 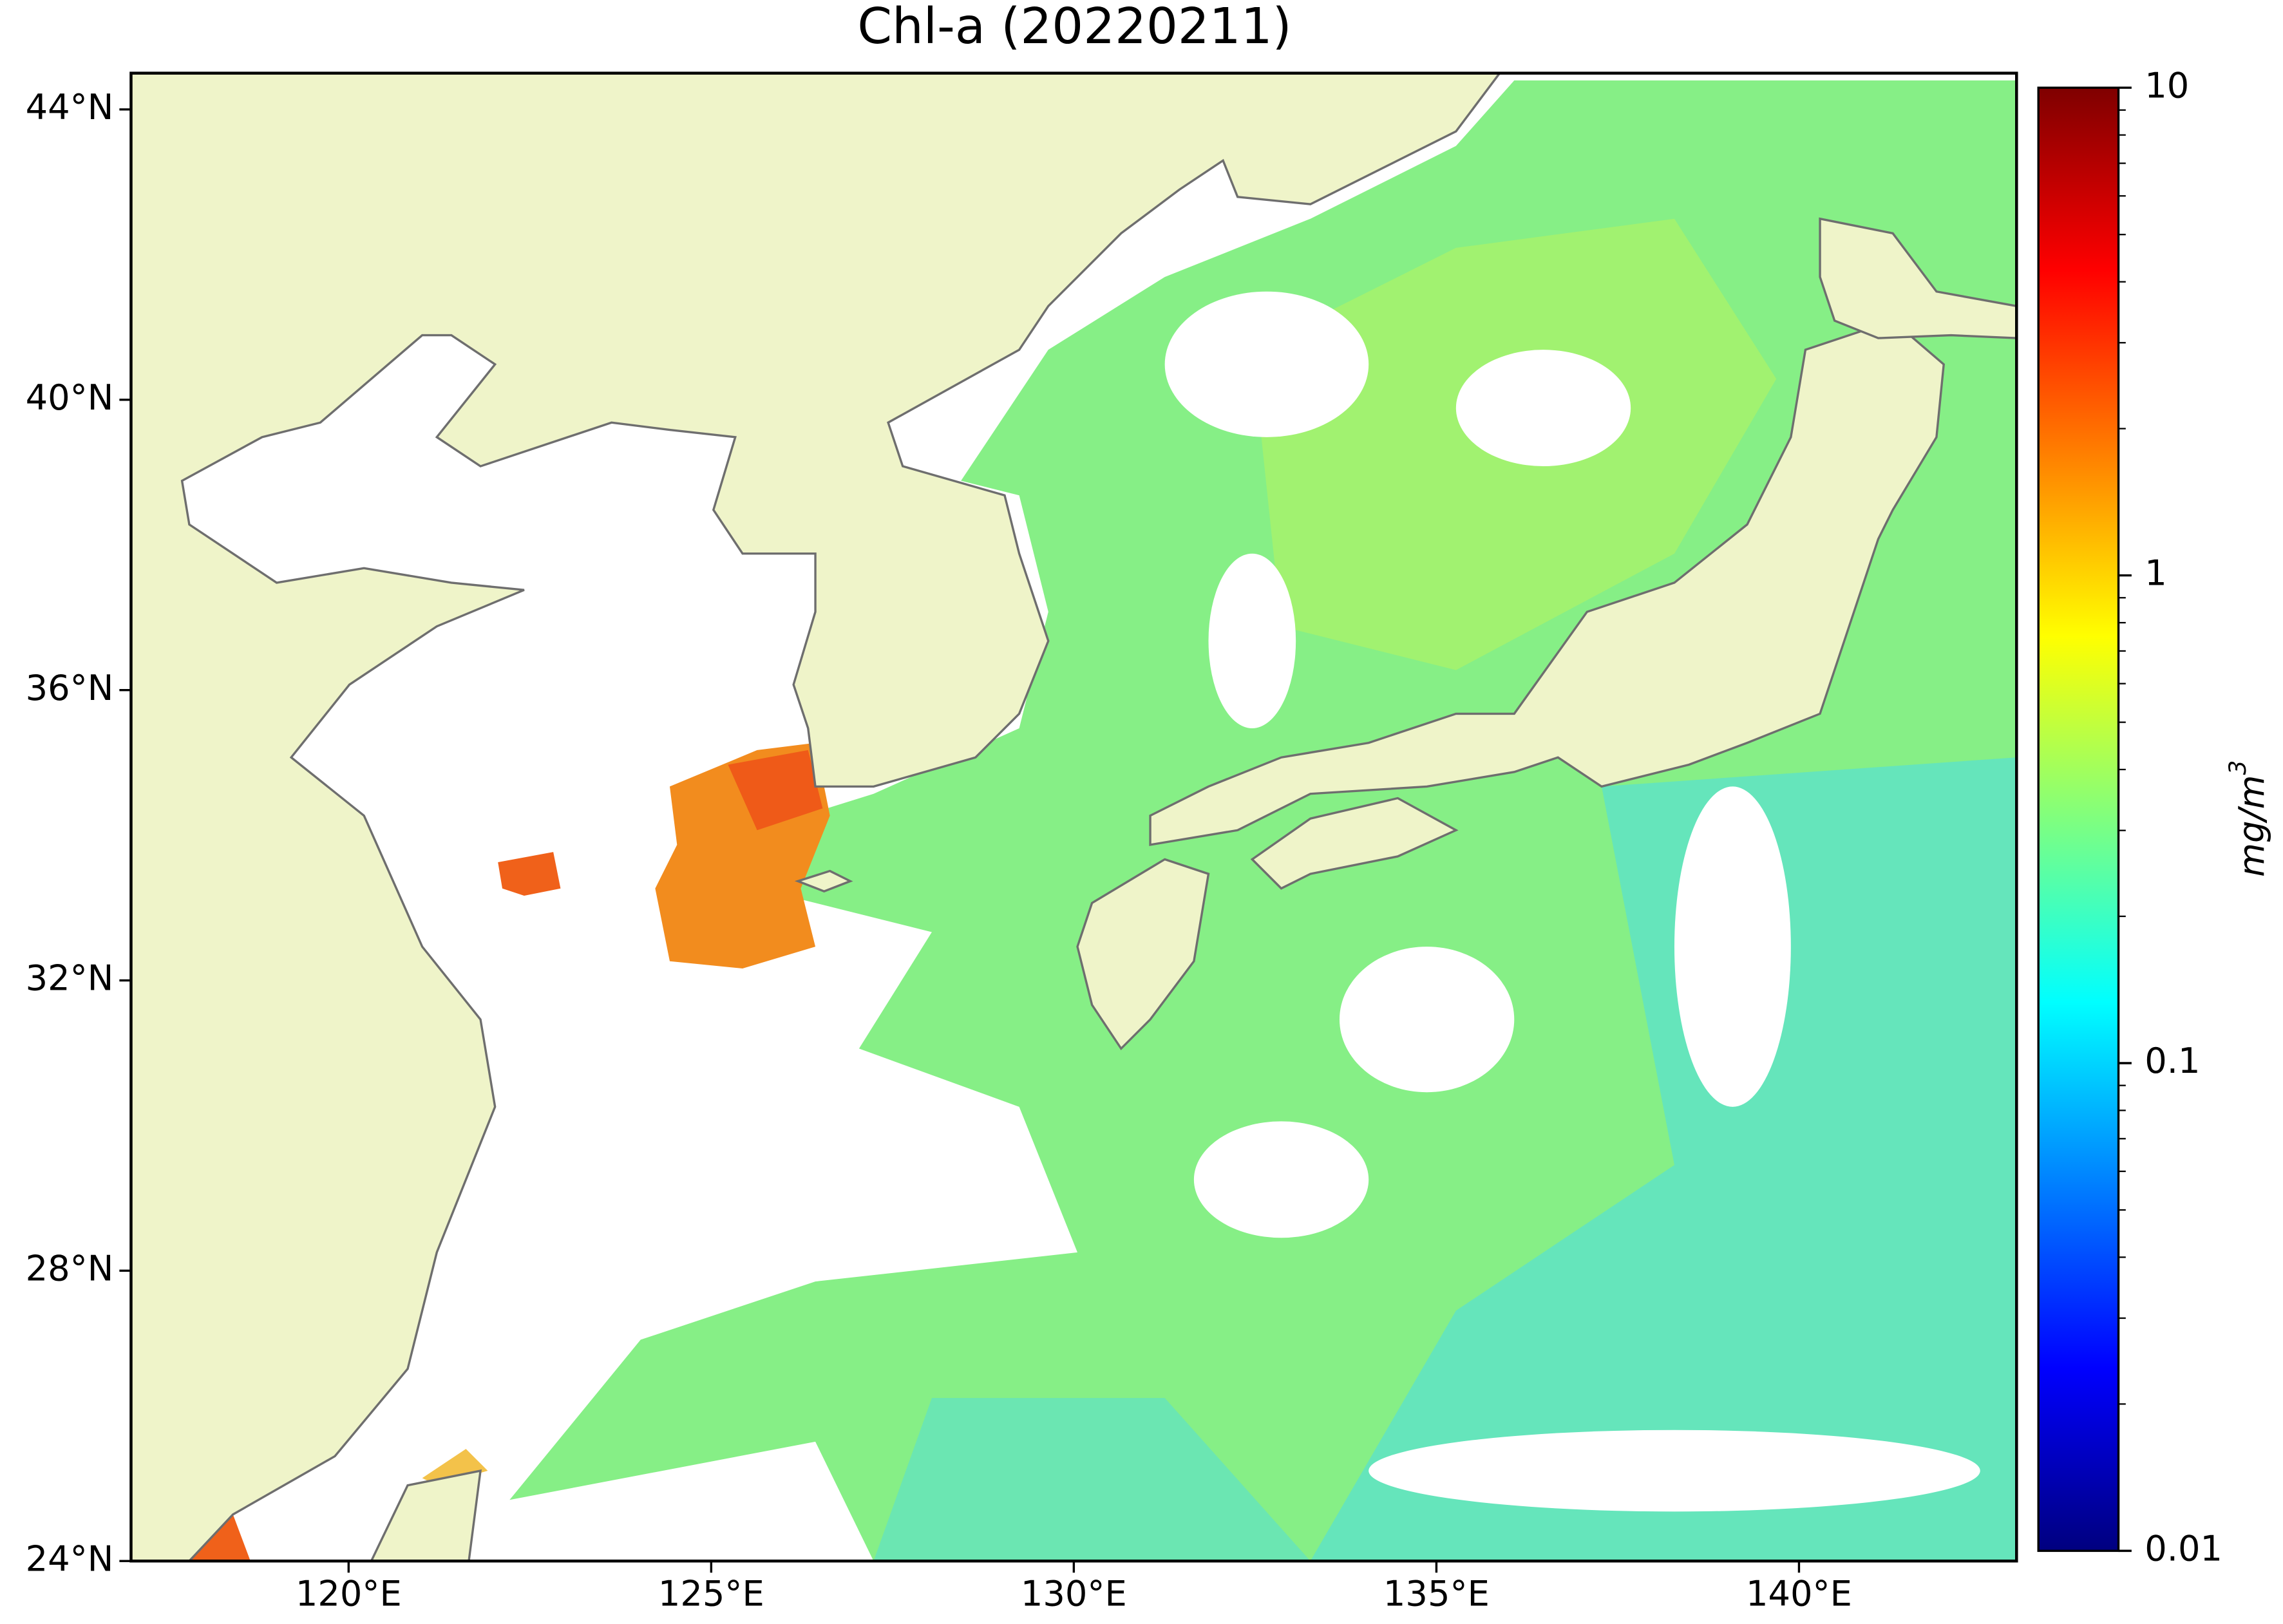 What do you see at coordinates (2183, 1549) in the screenshot?
I see `colorbar-tick-label: 0.01` at bounding box center [2183, 1549].